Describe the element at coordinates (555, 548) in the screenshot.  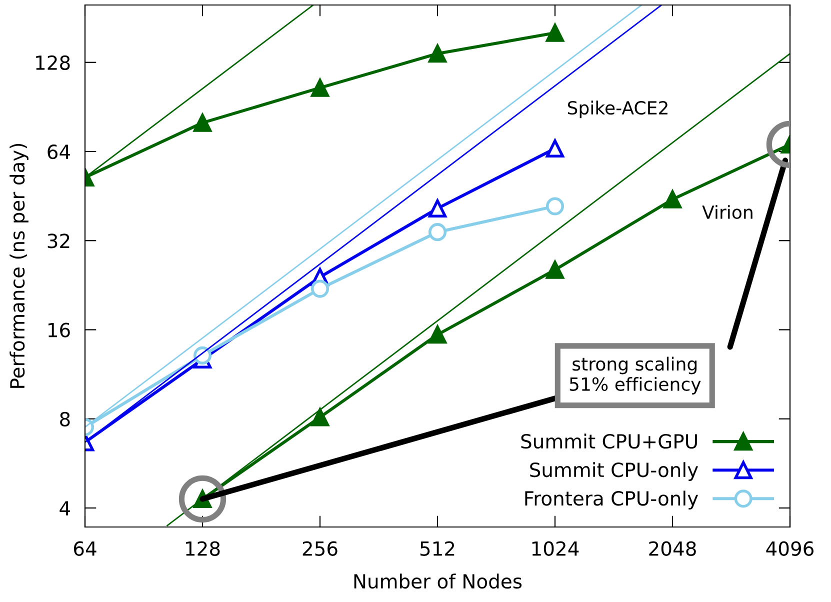
I see `x-tick-label: 1024` at that location.